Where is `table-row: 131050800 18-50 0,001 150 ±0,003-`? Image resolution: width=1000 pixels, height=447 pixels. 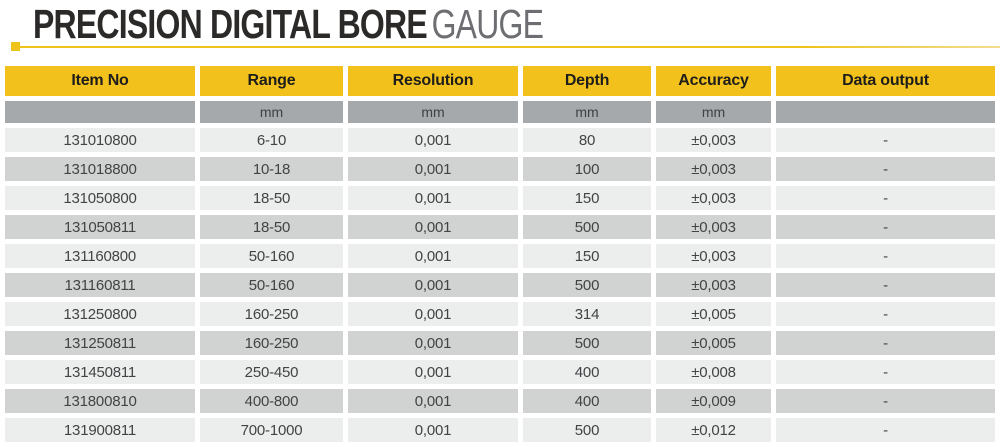
table-row: 131050800 18-50 0,001 150 ±0,003- is located at coordinates (500, 198).